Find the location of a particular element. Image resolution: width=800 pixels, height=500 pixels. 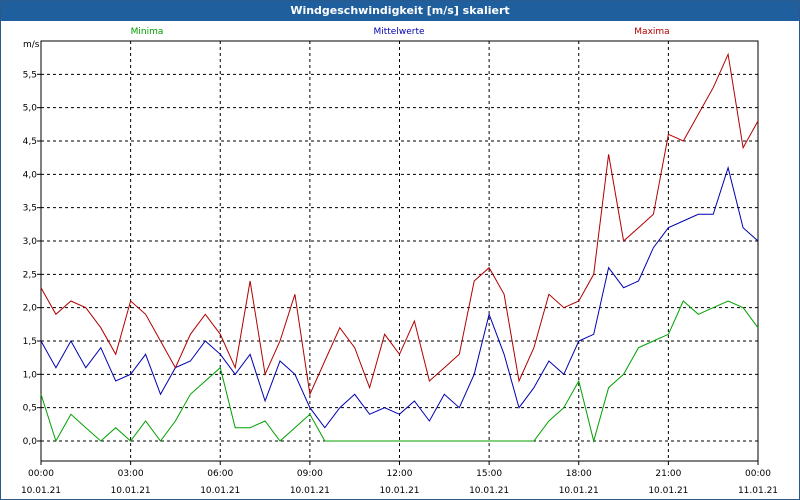

y-tick-label: 1,0 is located at coordinates (30, 375).